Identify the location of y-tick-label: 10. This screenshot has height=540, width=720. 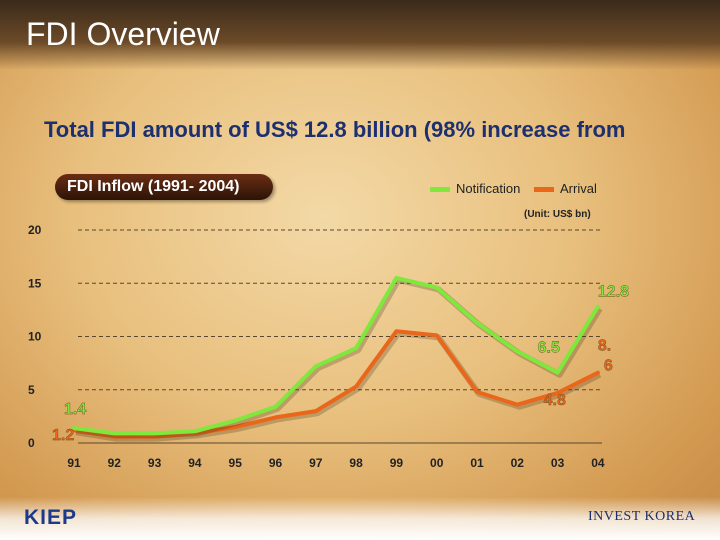
(35, 337).